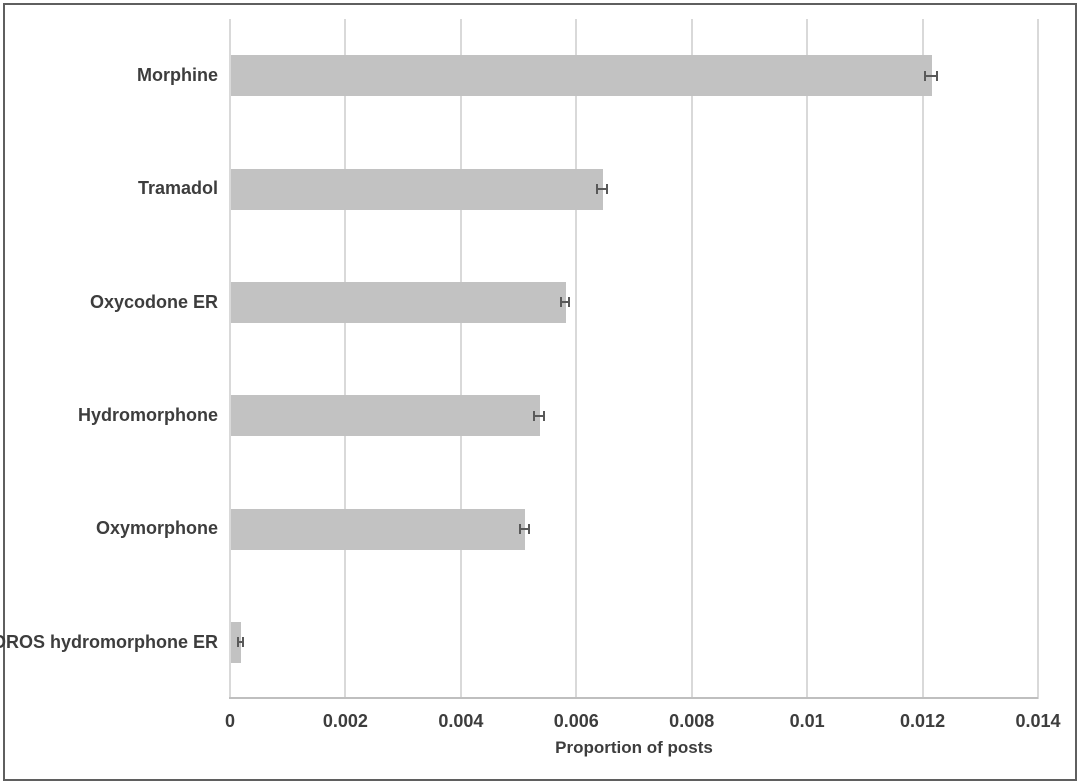 This screenshot has width=1080, height=784. I want to click on x-tick-0-01: 0.01, so click(807, 721).